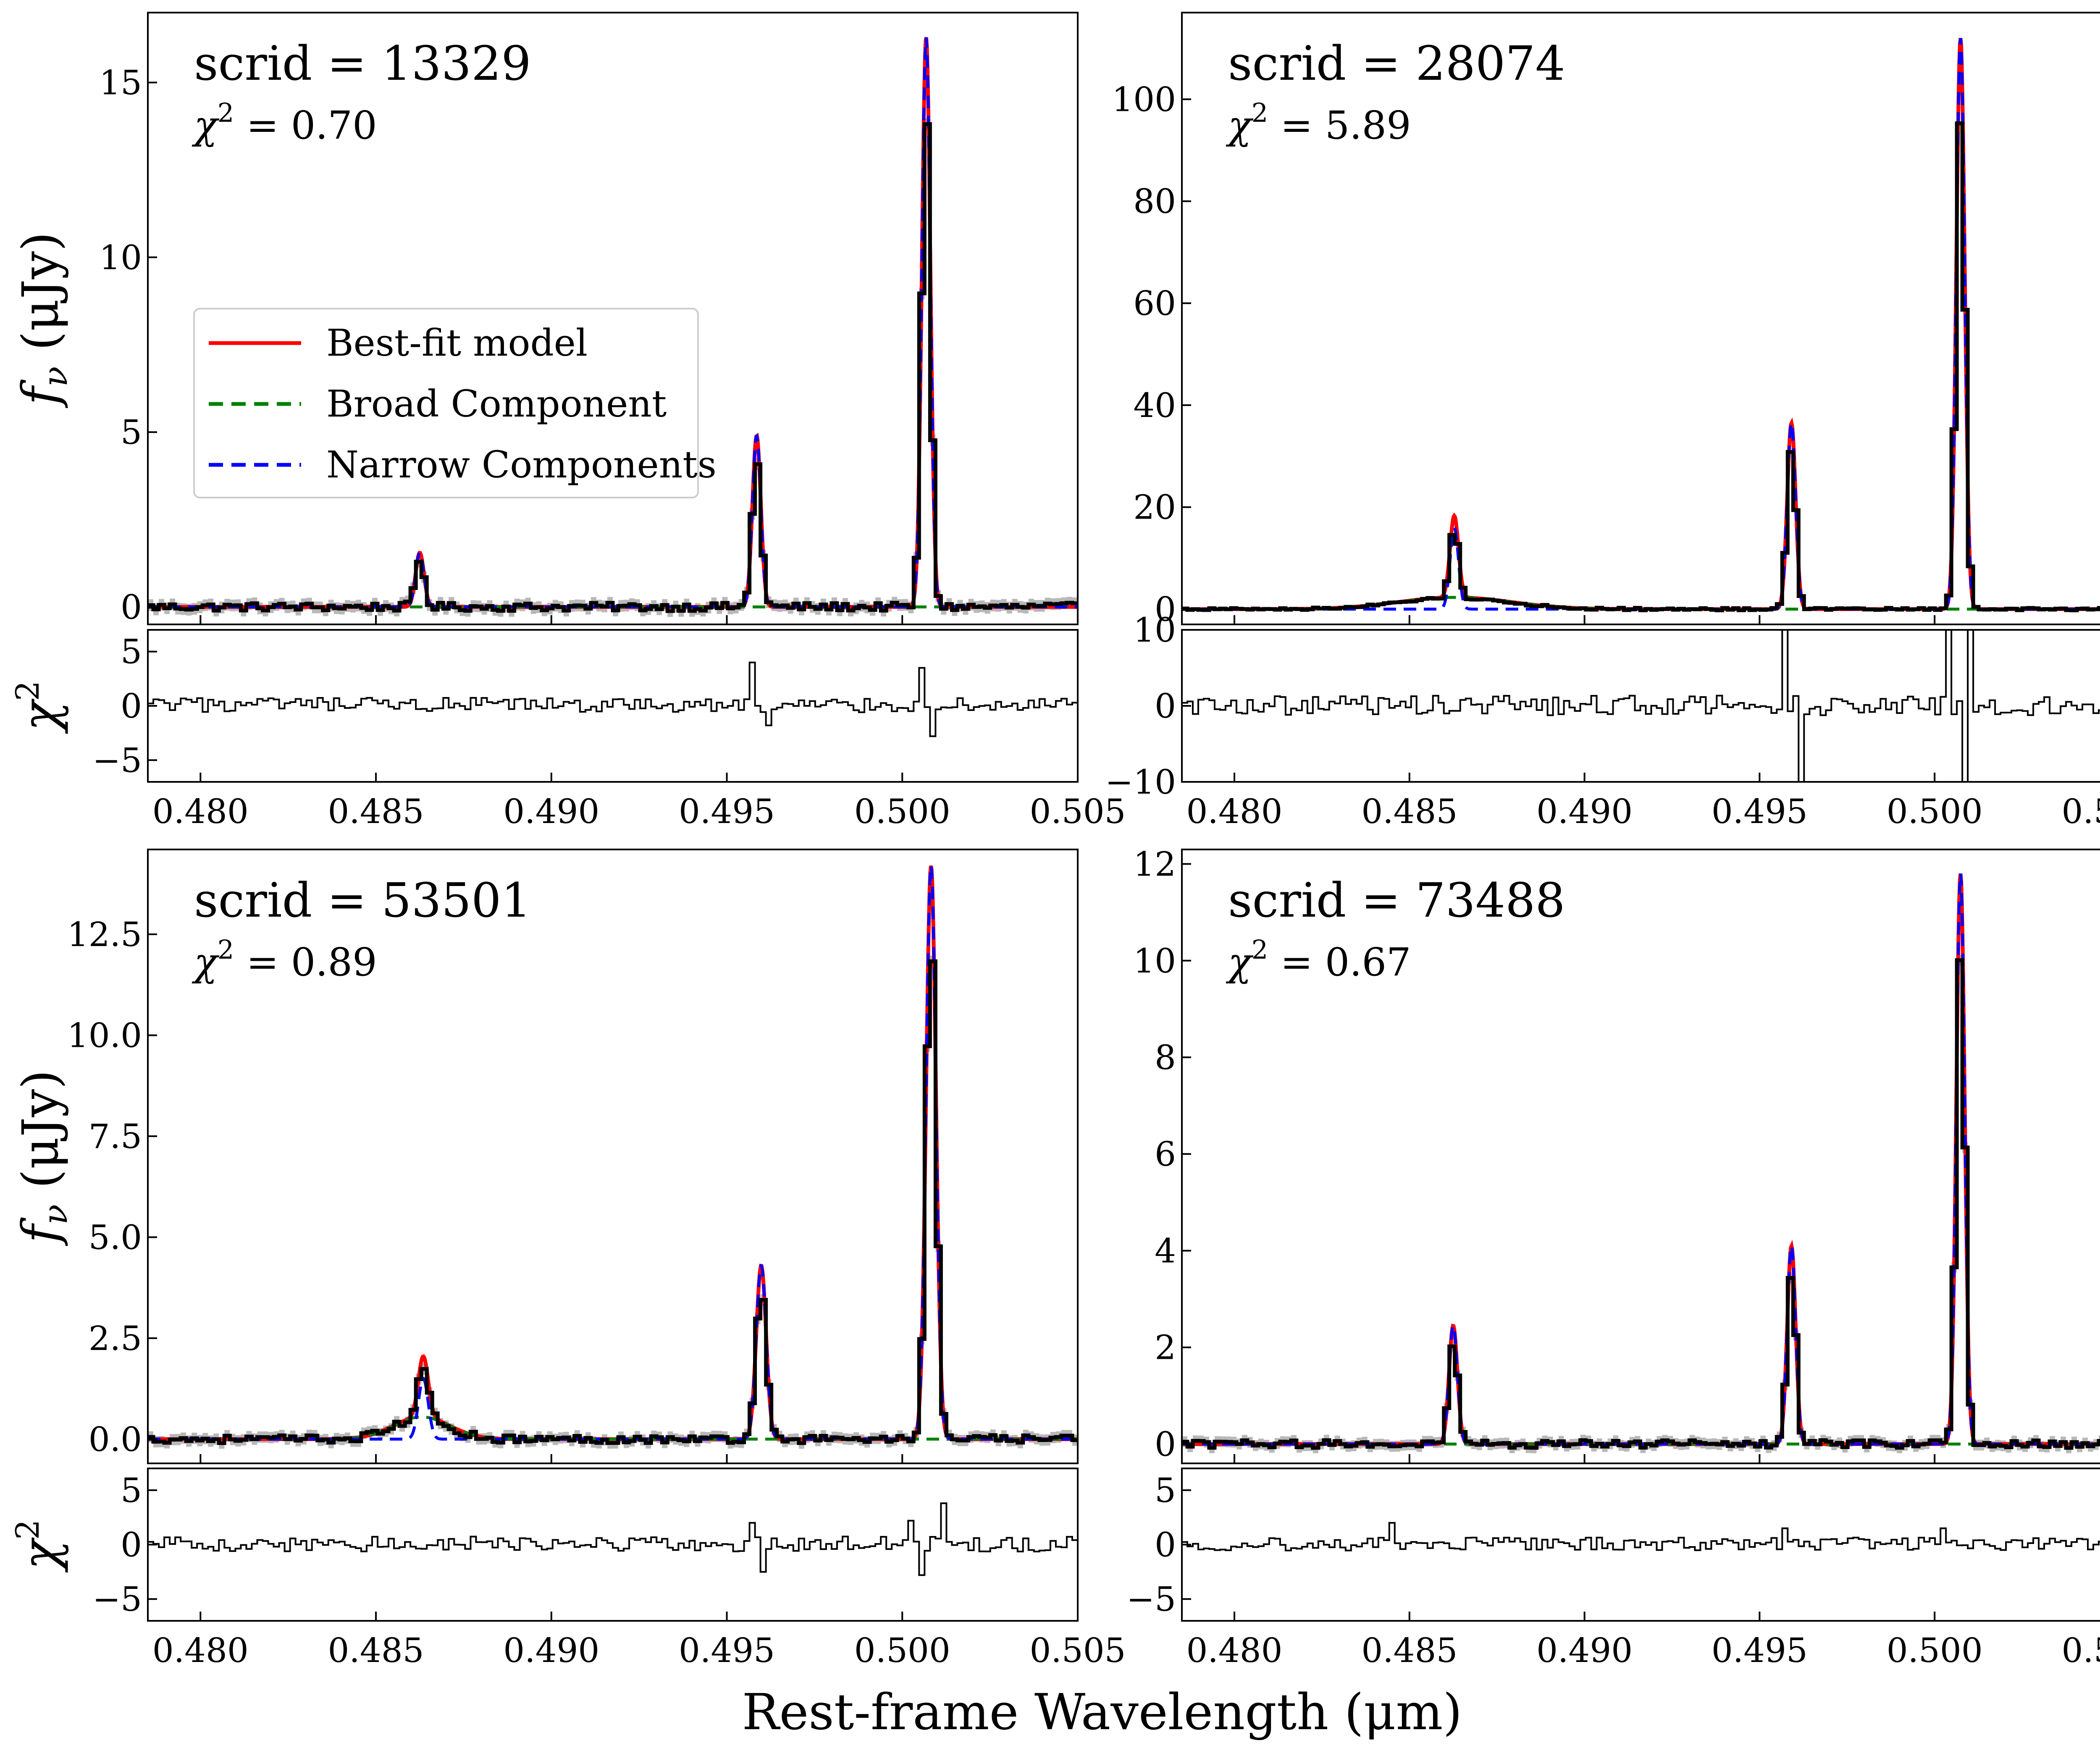  What do you see at coordinates (521, 464) in the screenshot?
I see `legend-label: Narrow Components` at bounding box center [521, 464].